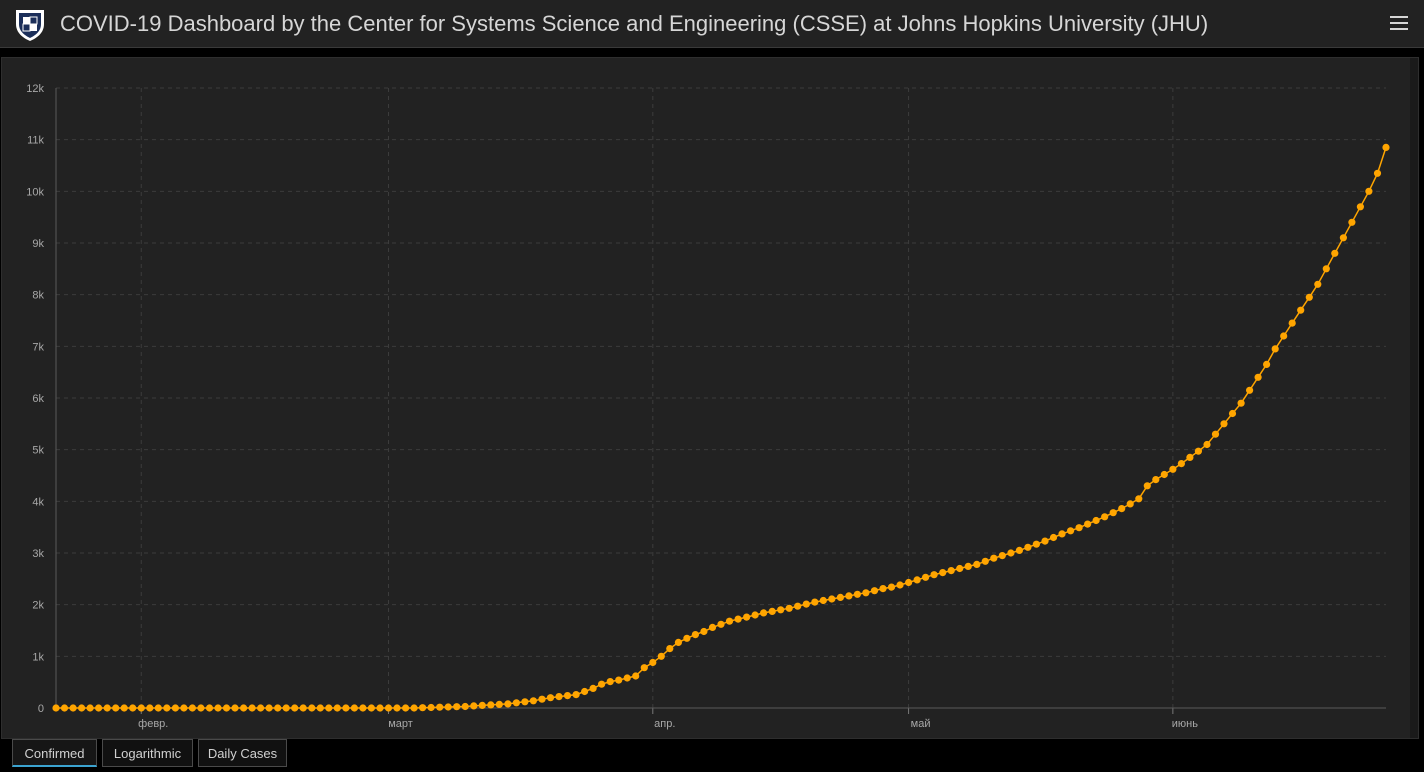  Describe the element at coordinates (712, 755) in the screenshot. I see `chart-tab-bar: Confirmed Logarithmic Daily Cases` at that location.